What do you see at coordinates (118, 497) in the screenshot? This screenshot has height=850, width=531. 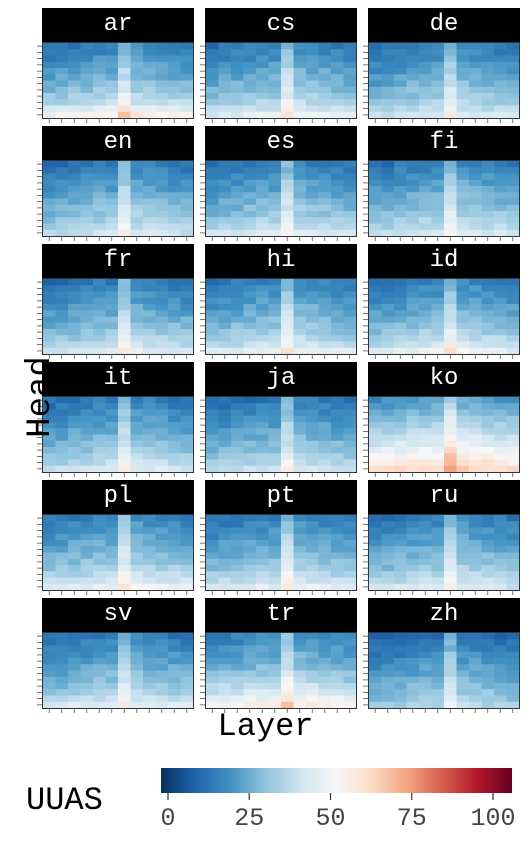 I see `facet-strip-label: pl` at bounding box center [118, 497].